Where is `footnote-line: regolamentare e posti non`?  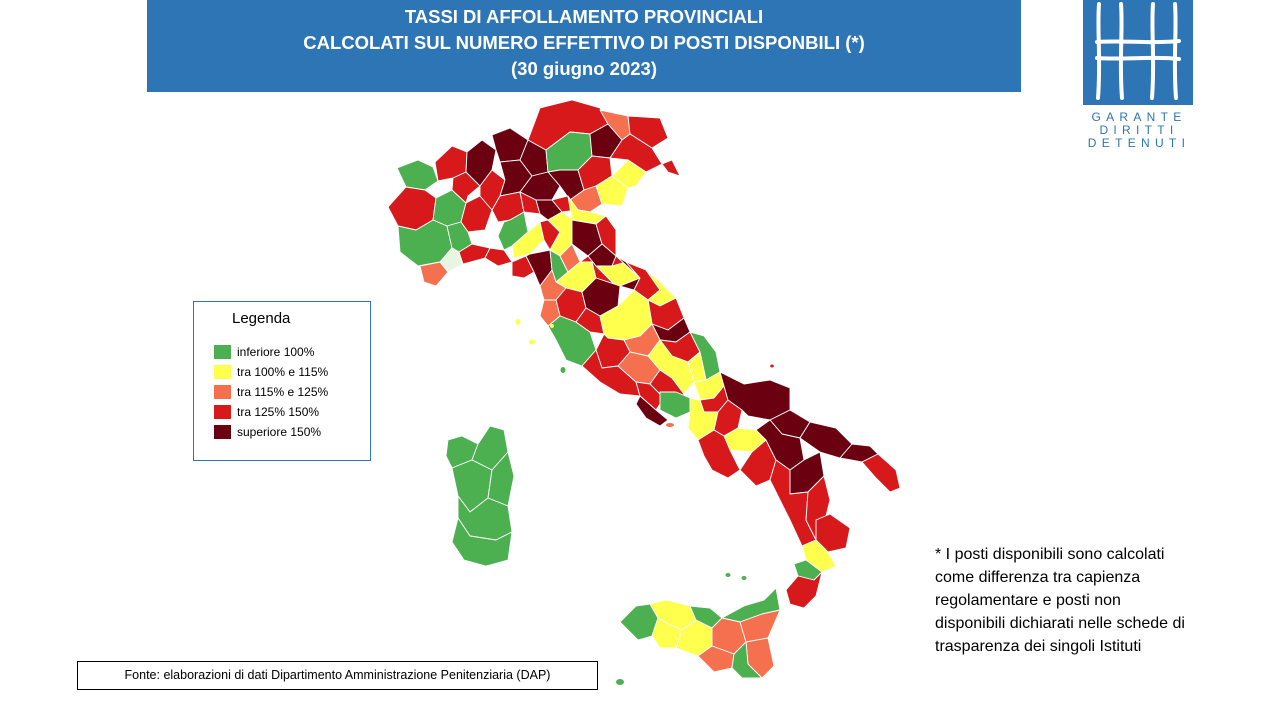 footnote-line: regolamentare e posti non is located at coordinates (1028, 600).